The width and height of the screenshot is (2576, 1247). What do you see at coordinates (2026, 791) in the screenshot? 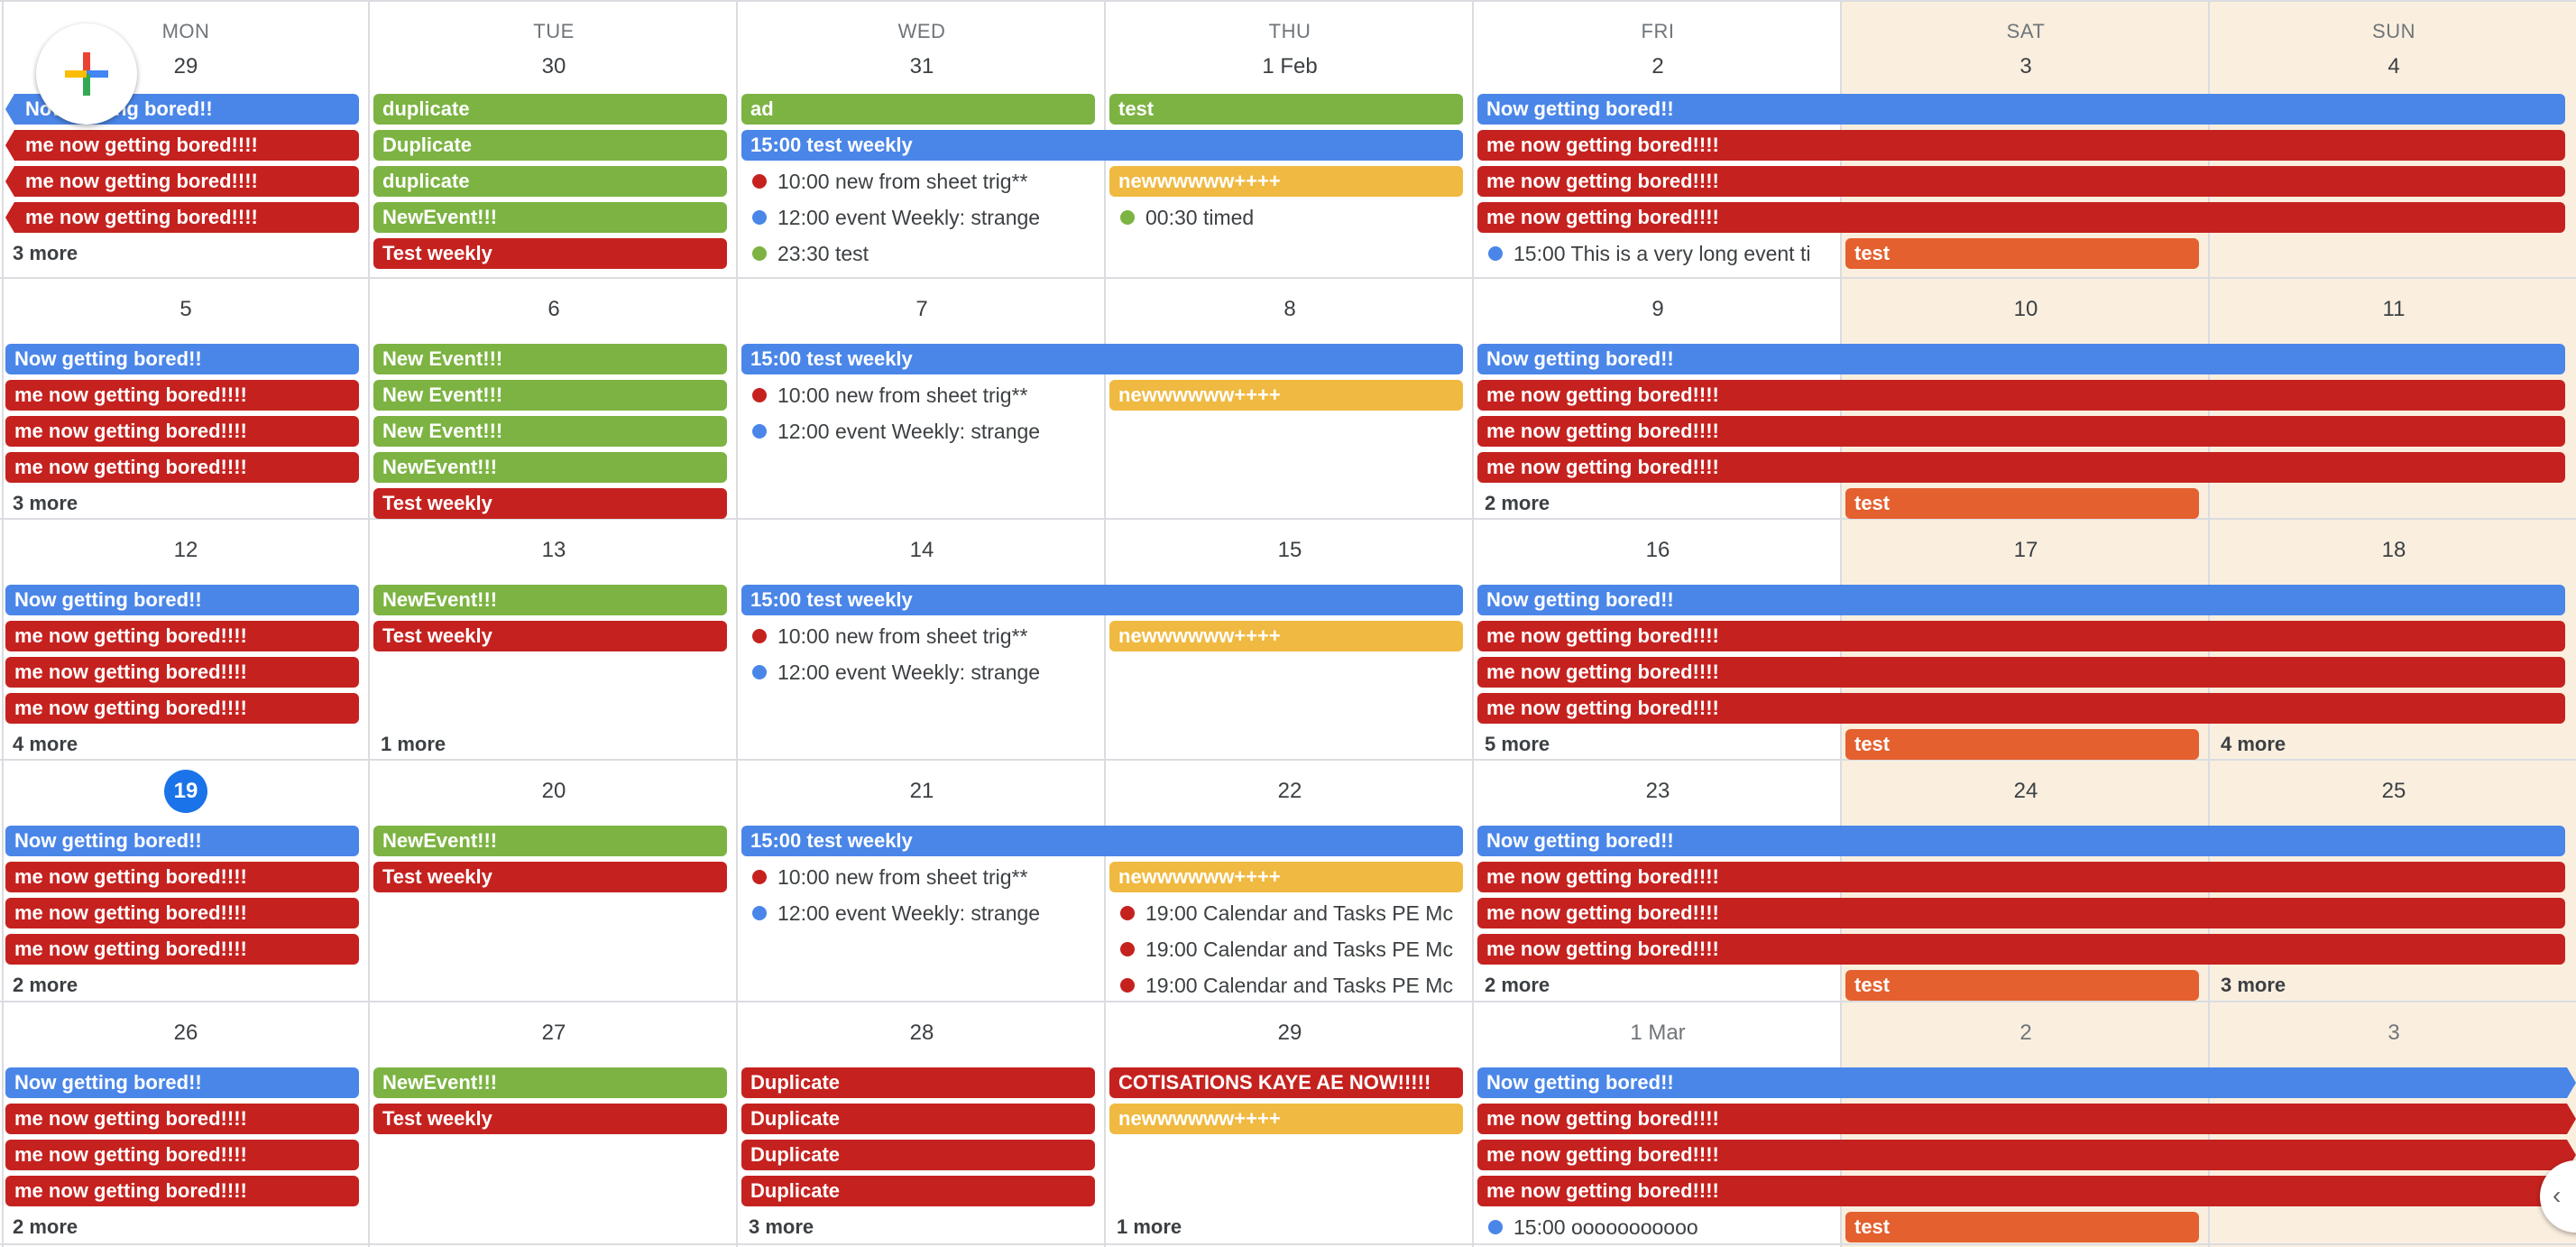
I see `date-label: 24` at bounding box center [2026, 791].